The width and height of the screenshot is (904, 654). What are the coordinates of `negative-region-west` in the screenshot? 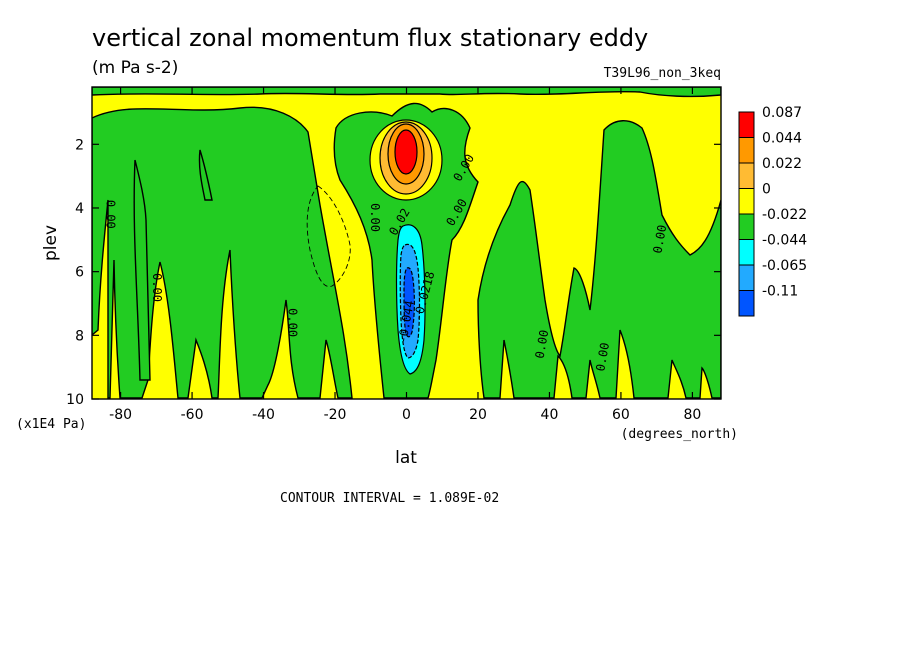 It's located at (222, 252).